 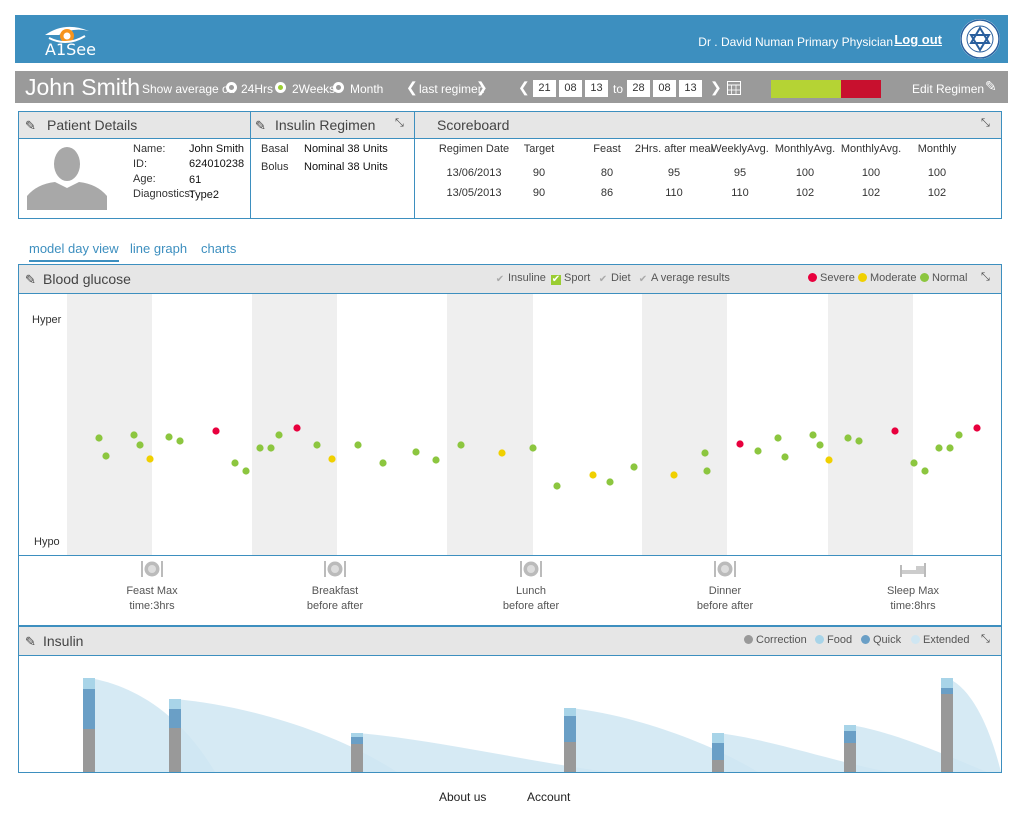 What do you see at coordinates (30, 125) in the screenshot?
I see `patient-edit-pencil-icon: ✎` at bounding box center [30, 125].